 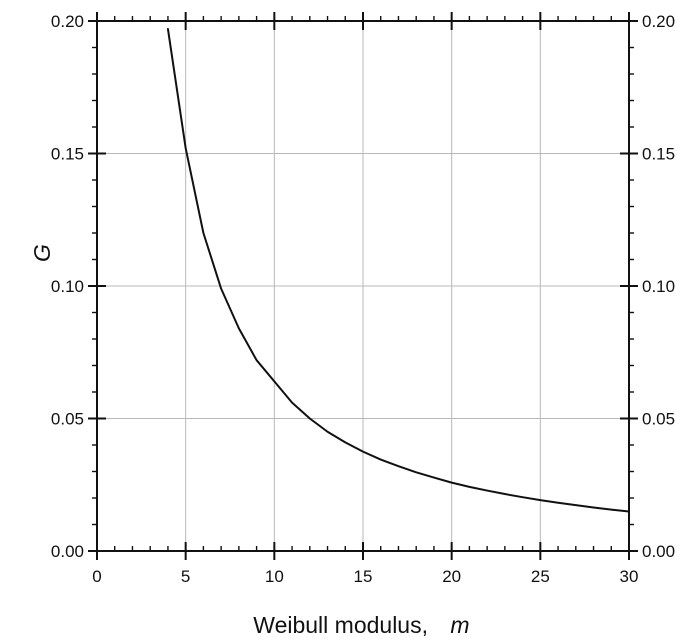 What do you see at coordinates (459, 625) in the screenshot?
I see `x-axis-symbol: m` at bounding box center [459, 625].